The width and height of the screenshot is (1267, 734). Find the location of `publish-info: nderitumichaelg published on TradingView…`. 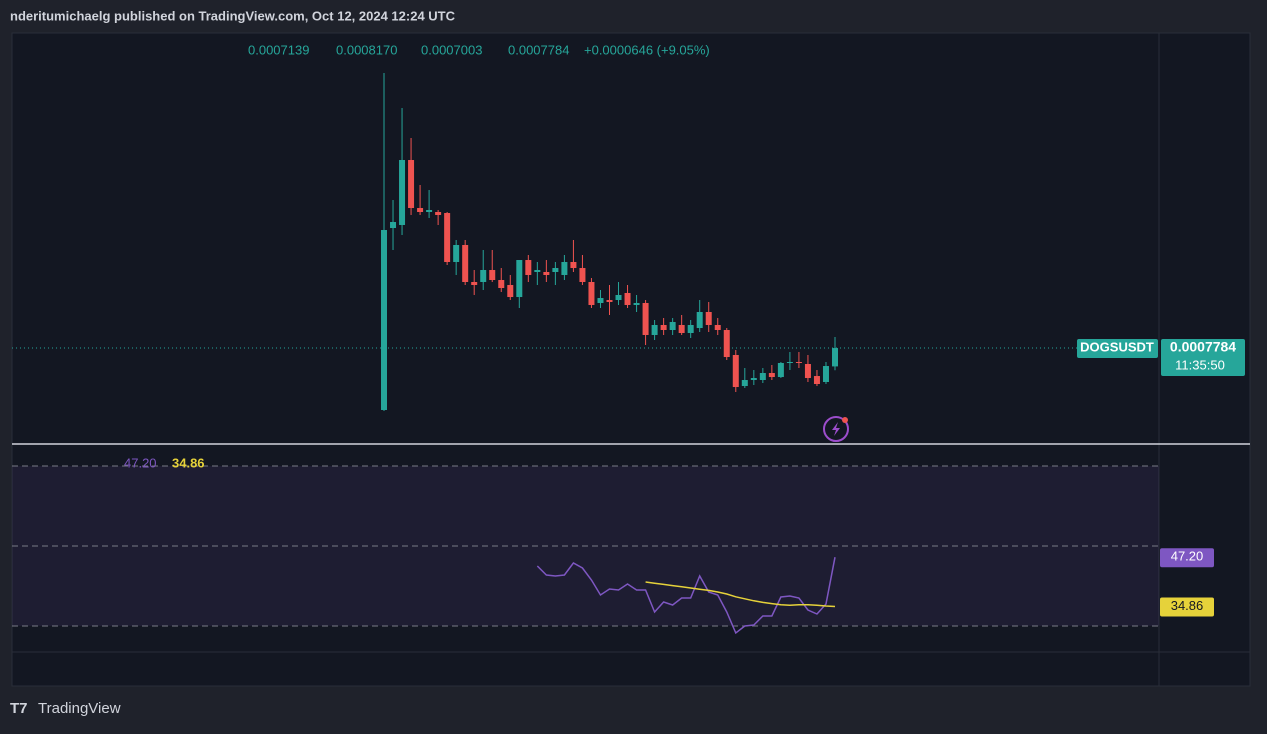

publish-info: nderitumichaelg published on TradingView… is located at coordinates (233, 15).